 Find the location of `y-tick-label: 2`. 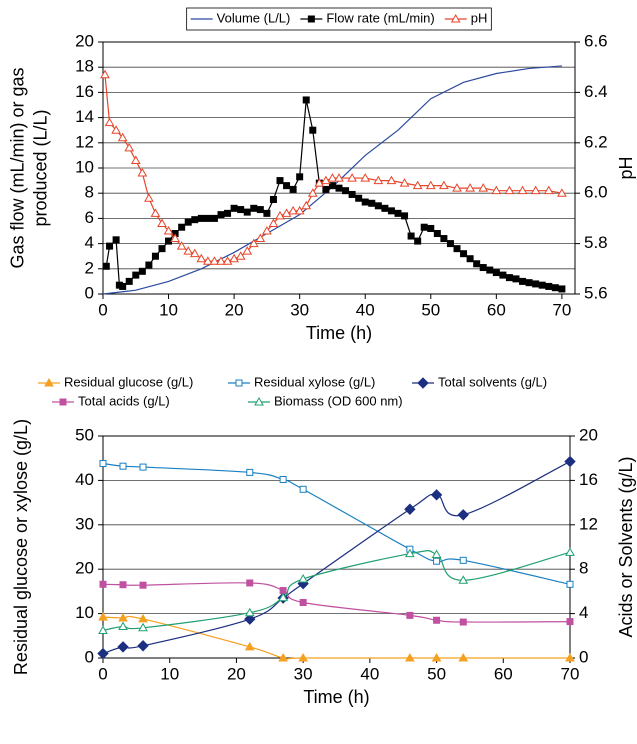

y-tick-label: 2 is located at coordinates (89, 267).